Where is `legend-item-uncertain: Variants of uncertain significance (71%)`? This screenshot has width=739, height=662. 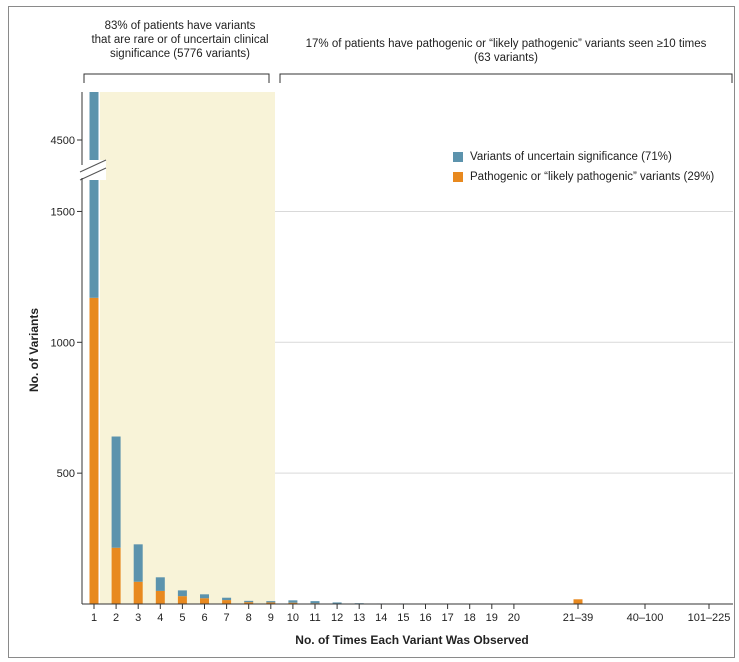 legend-item-uncertain: Variants of uncertain significance (71%) is located at coordinates (583, 157).